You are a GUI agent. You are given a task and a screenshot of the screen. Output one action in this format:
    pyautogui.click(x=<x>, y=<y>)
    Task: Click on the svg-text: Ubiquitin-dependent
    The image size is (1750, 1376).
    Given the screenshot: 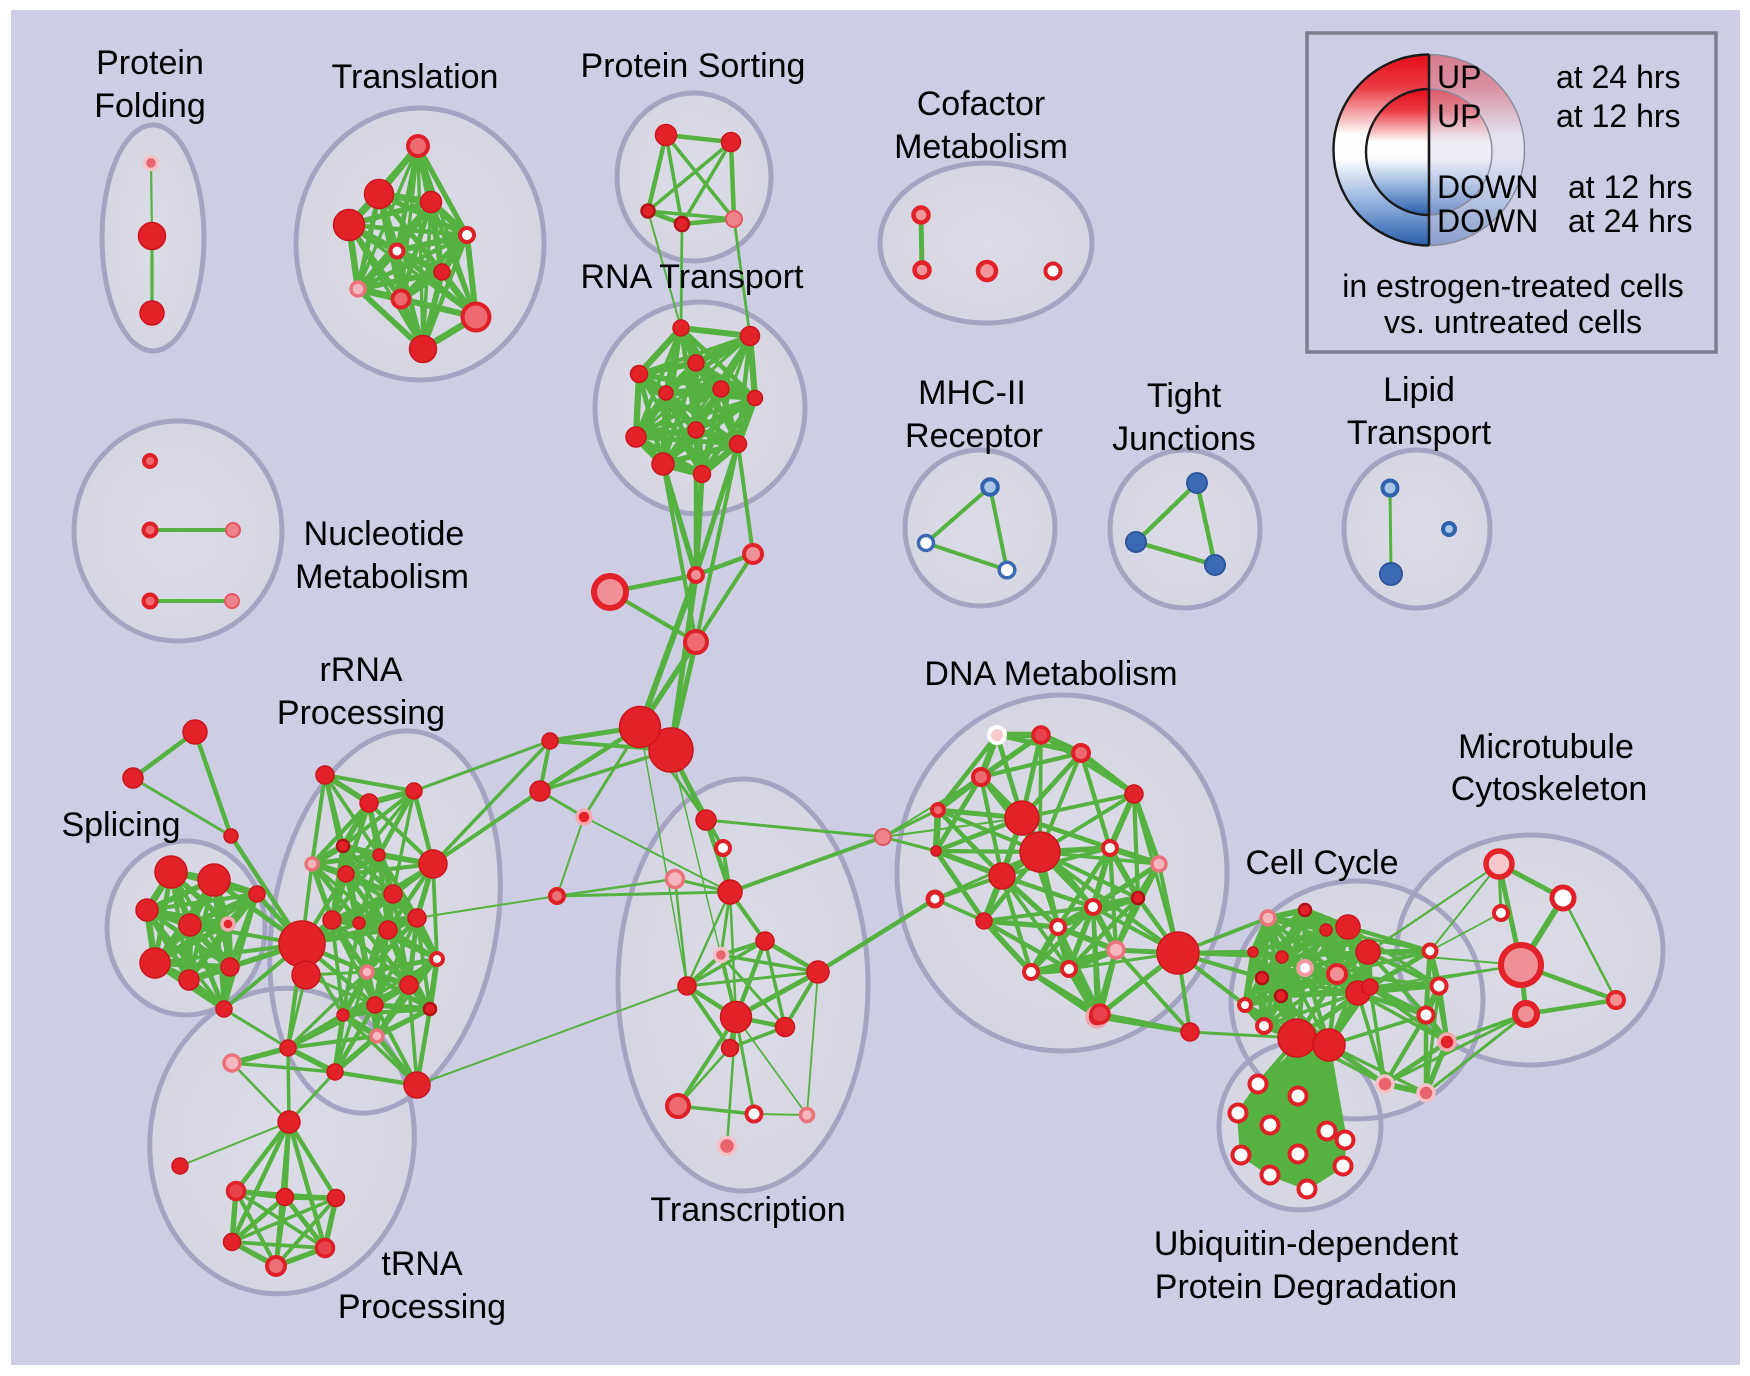 What is the action you would take?
    pyautogui.click(x=1306, y=1244)
    